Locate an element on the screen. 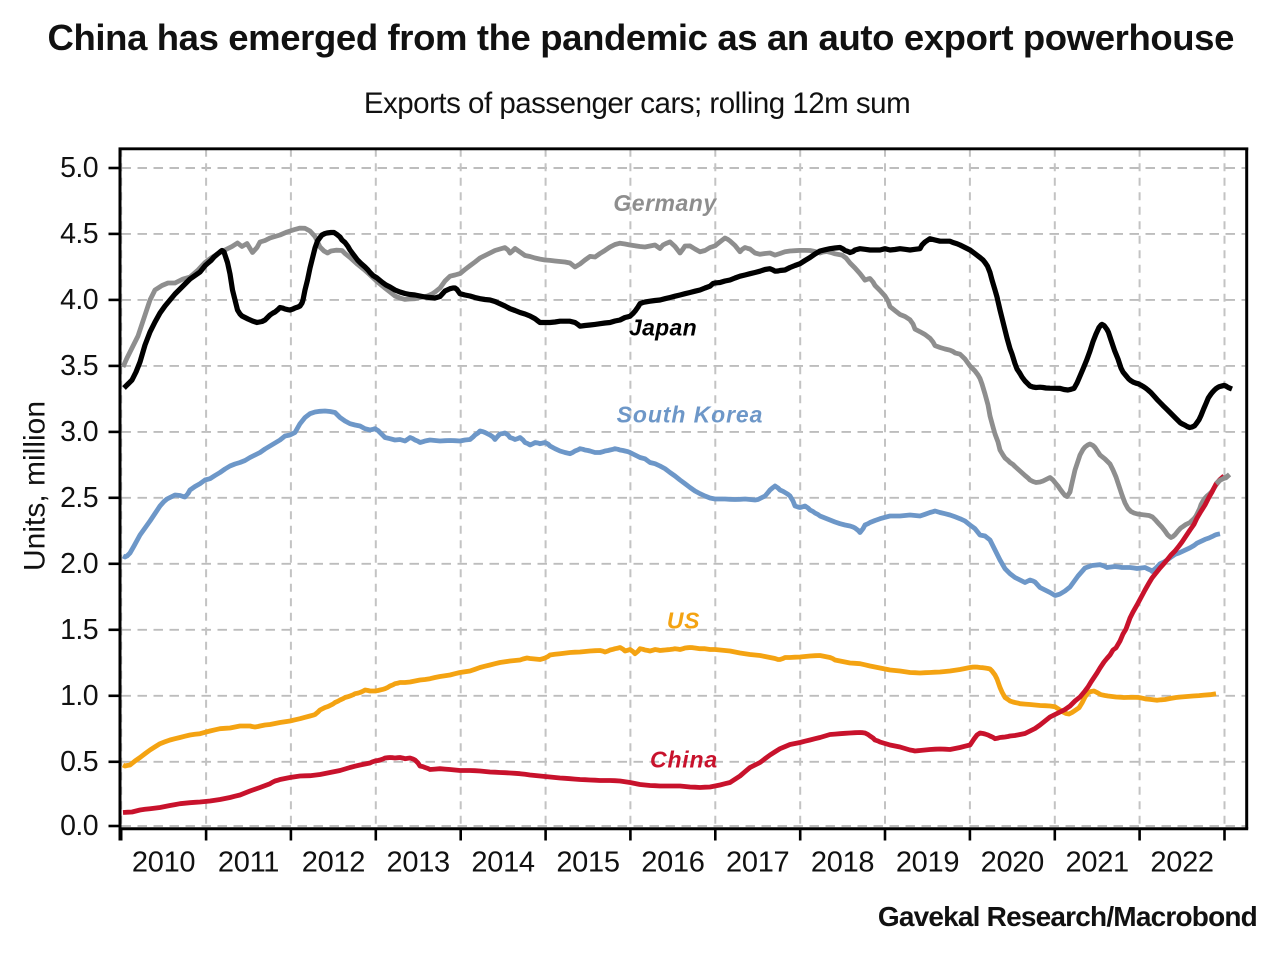  svg-text: 2.5 is located at coordinates (79, 498).